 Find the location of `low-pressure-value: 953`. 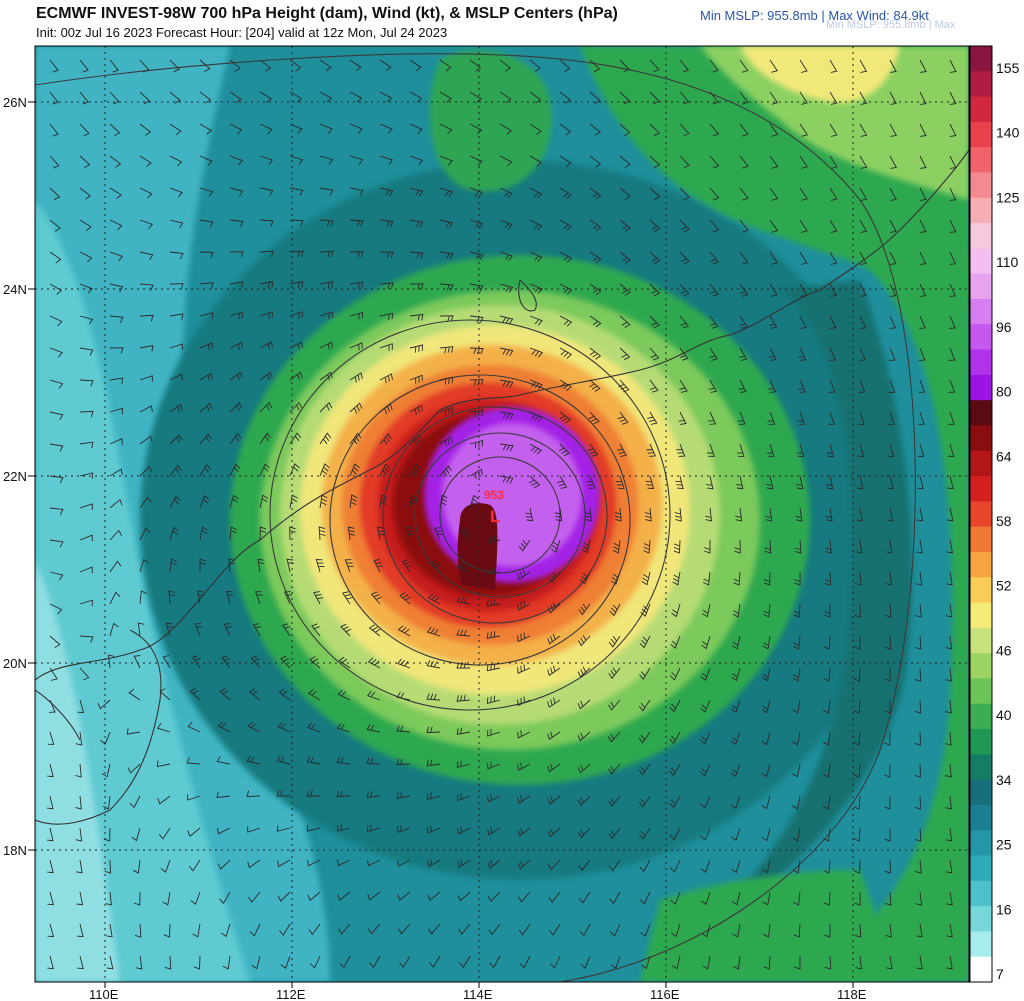

low-pressure-value: 953 is located at coordinates (494, 495).